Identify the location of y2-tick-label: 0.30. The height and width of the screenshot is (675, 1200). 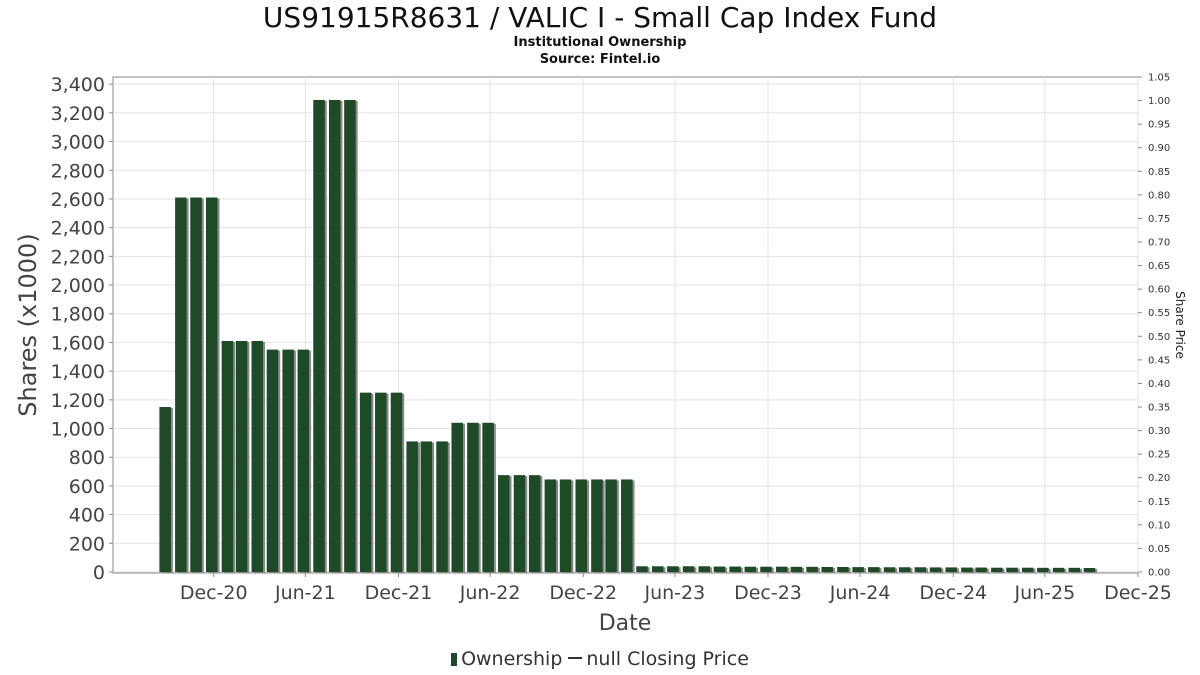
(1159, 431).